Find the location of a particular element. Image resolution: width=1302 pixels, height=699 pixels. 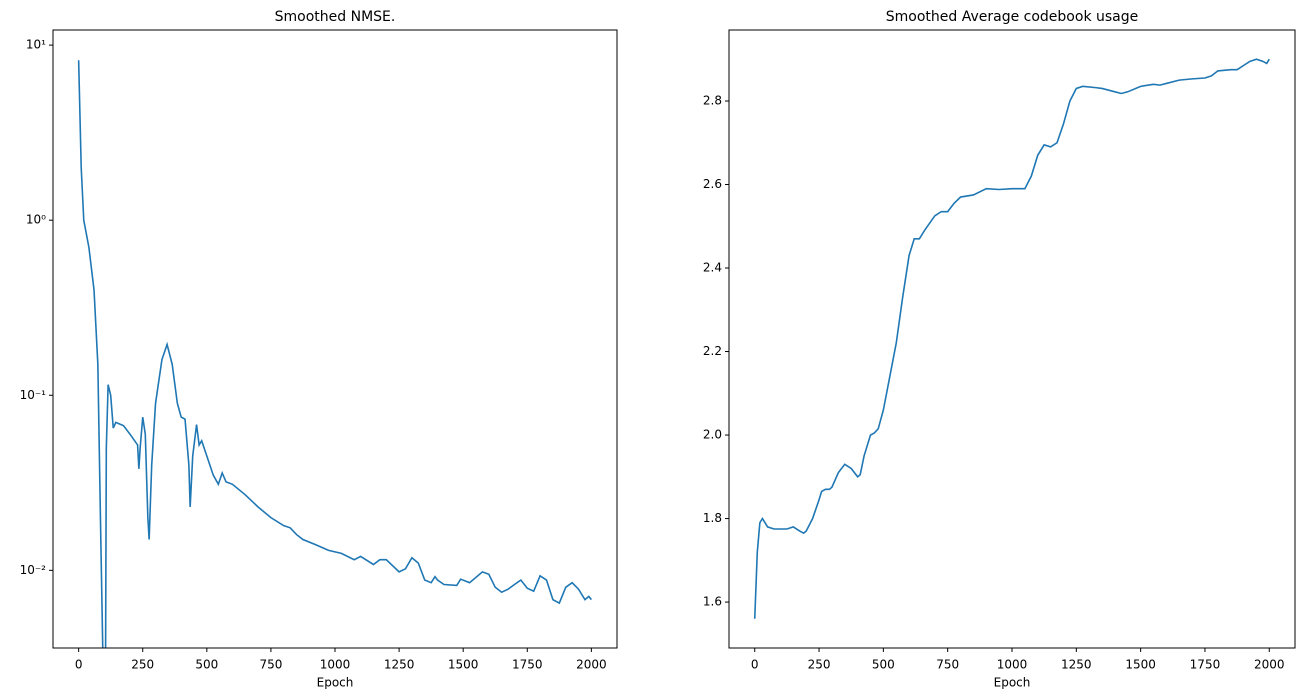

chart-title: Smoothed NMSE. is located at coordinates (335, 17).